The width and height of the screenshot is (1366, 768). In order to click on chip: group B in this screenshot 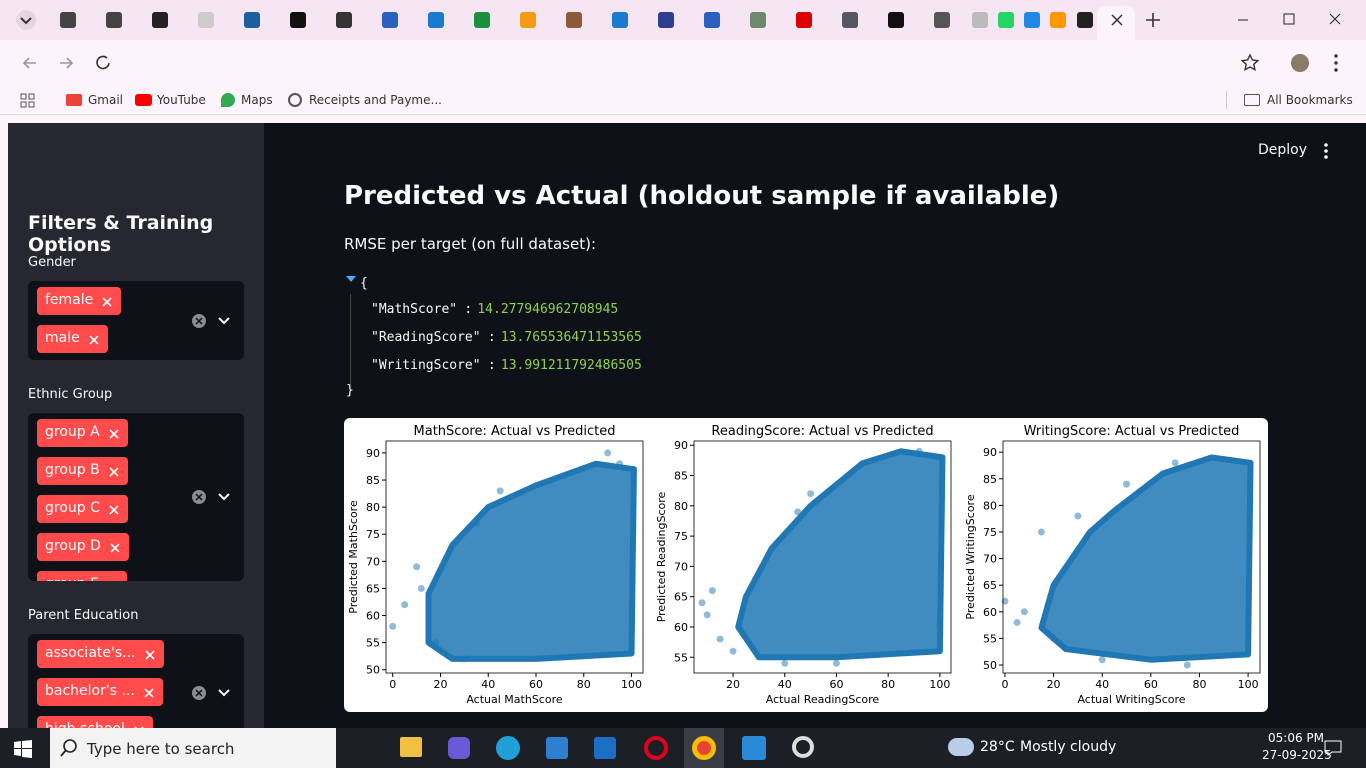, I will do `click(82, 471)`.